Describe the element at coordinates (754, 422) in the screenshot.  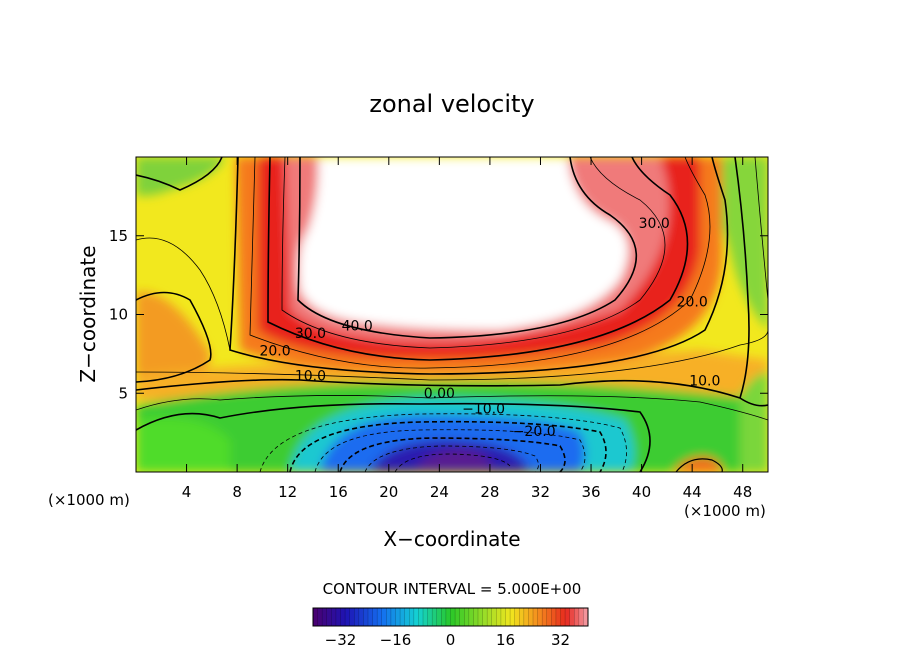
I see `right-edge-green` at that location.